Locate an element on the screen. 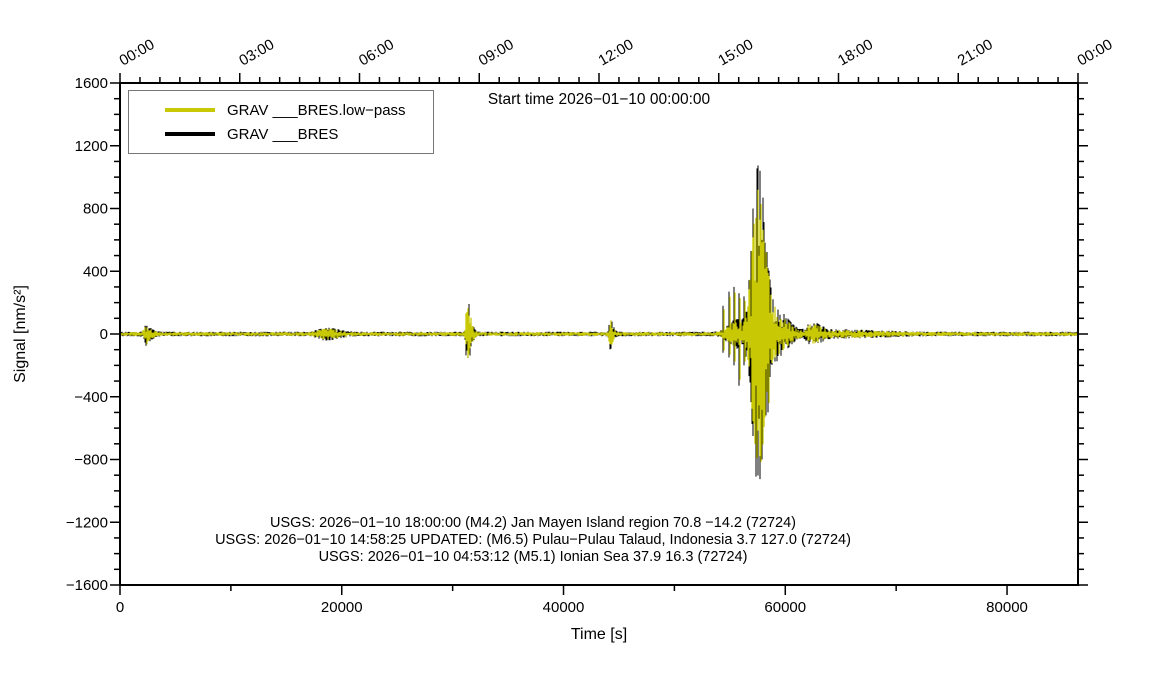 Image resolution: width=1151 pixels, height=700 pixels. svg-text: 40000 is located at coordinates (564, 607).